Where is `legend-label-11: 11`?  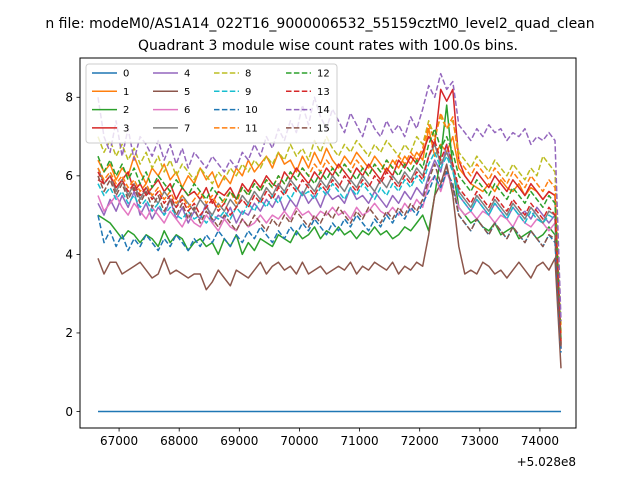 legend-label-11: 11 is located at coordinates (251, 128).